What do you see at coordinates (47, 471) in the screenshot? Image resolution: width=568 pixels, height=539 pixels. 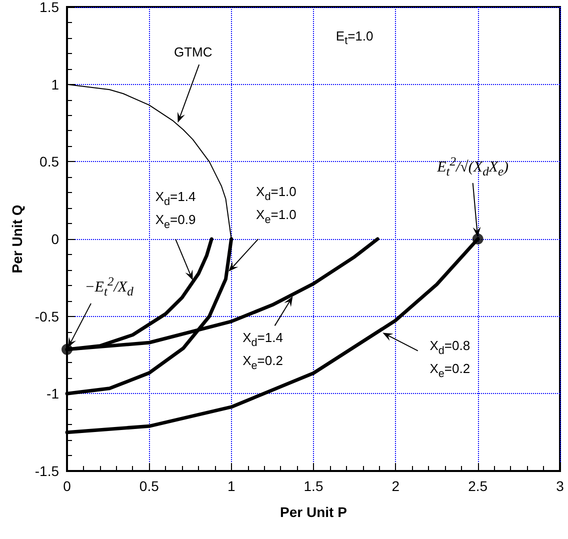 I see `y-tick-label: -1.5` at bounding box center [47, 471].